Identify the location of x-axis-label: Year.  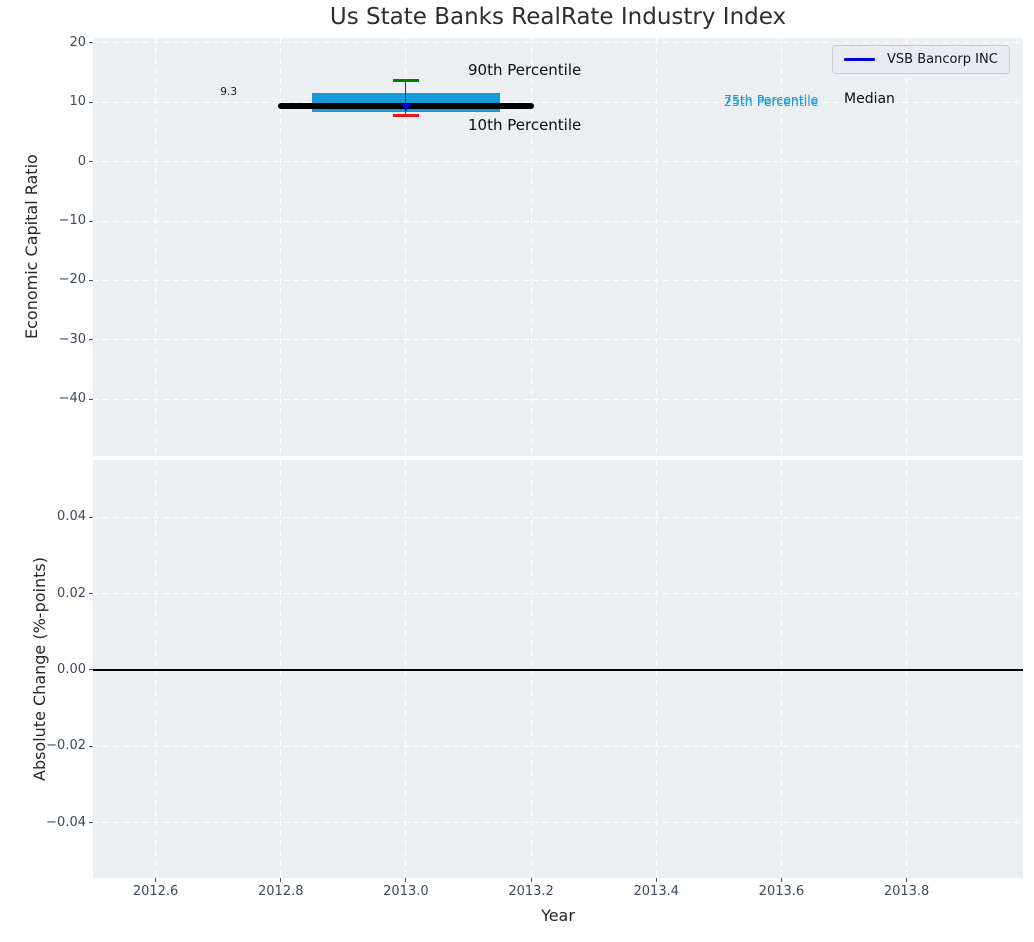
(558, 915).